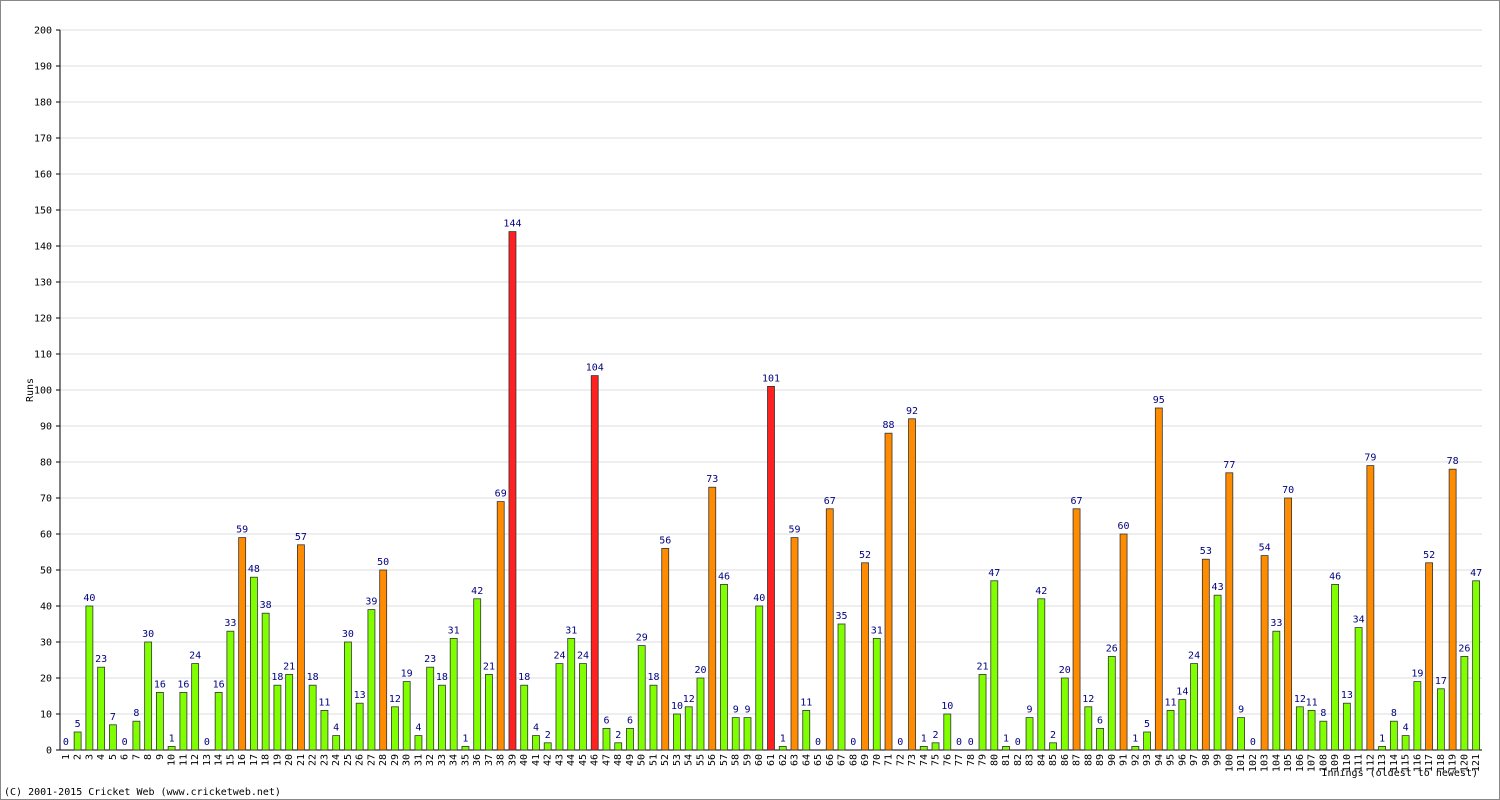 This screenshot has height=800, width=1500. What do you see at coordinates (301, 537) in the screenshot?
I see `value-label: 57` at bounding box center [301, 537].